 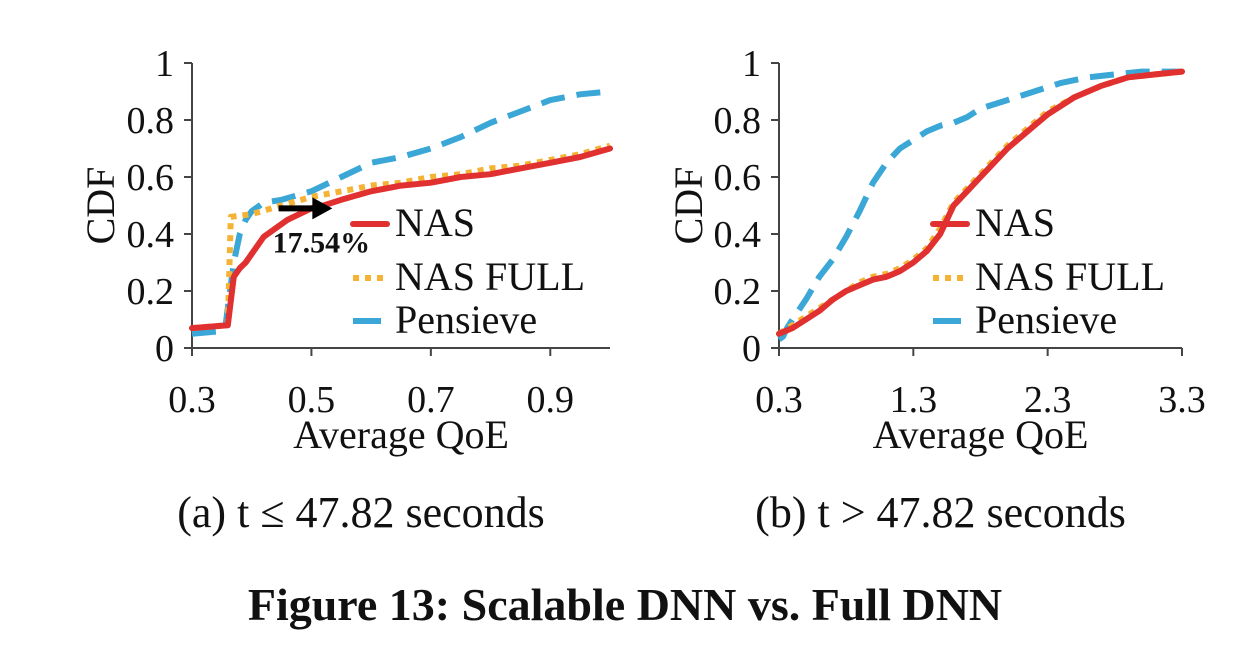 I want to click on series-line-nas-full, so click(x=401, y=237).